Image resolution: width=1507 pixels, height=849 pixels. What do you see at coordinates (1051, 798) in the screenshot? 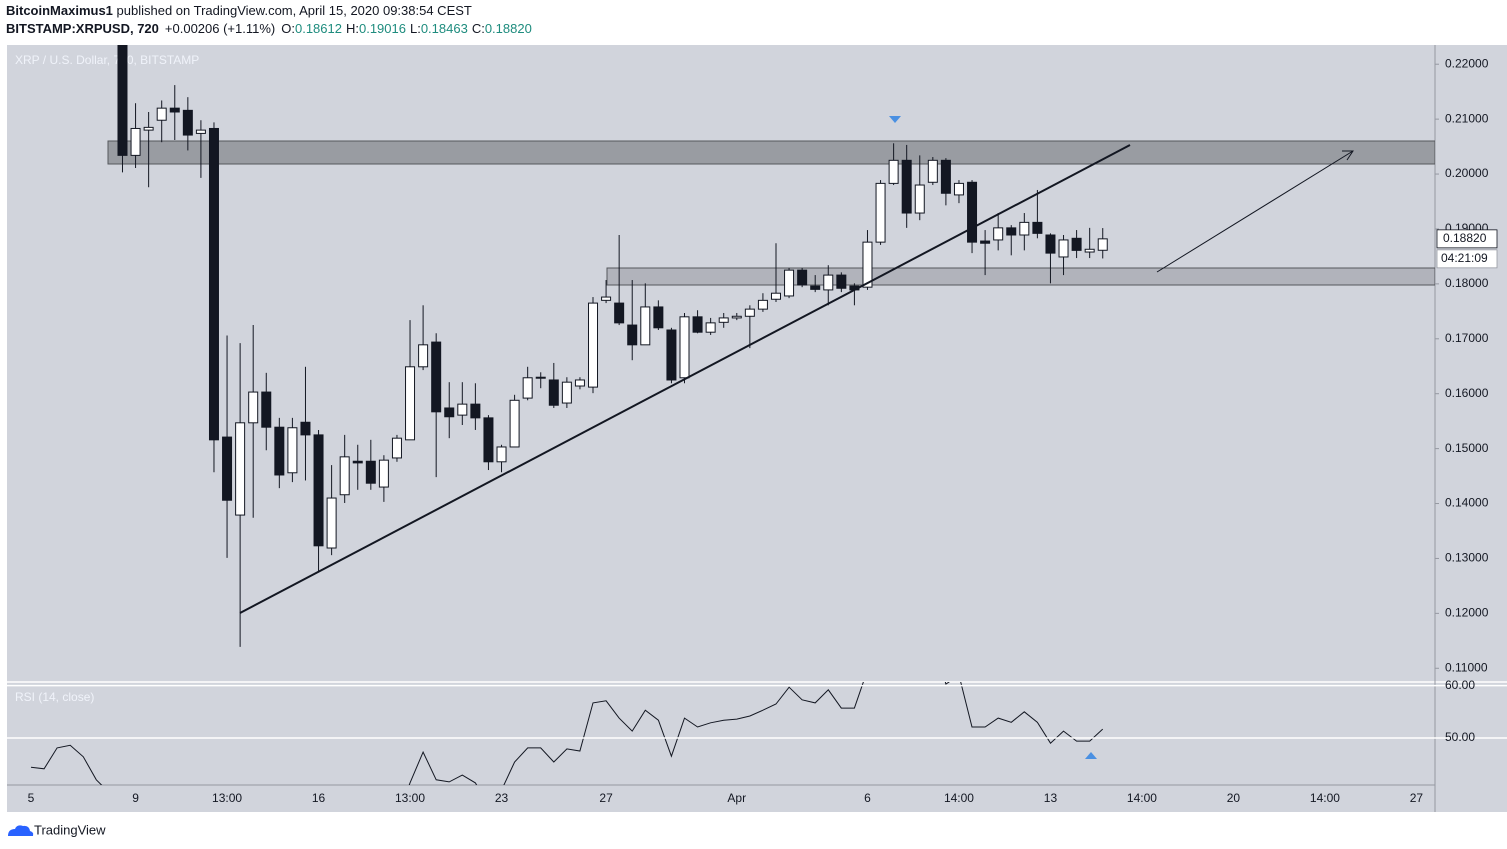
I see `x-tick-label: 13` at bounding box center [1051, 798].